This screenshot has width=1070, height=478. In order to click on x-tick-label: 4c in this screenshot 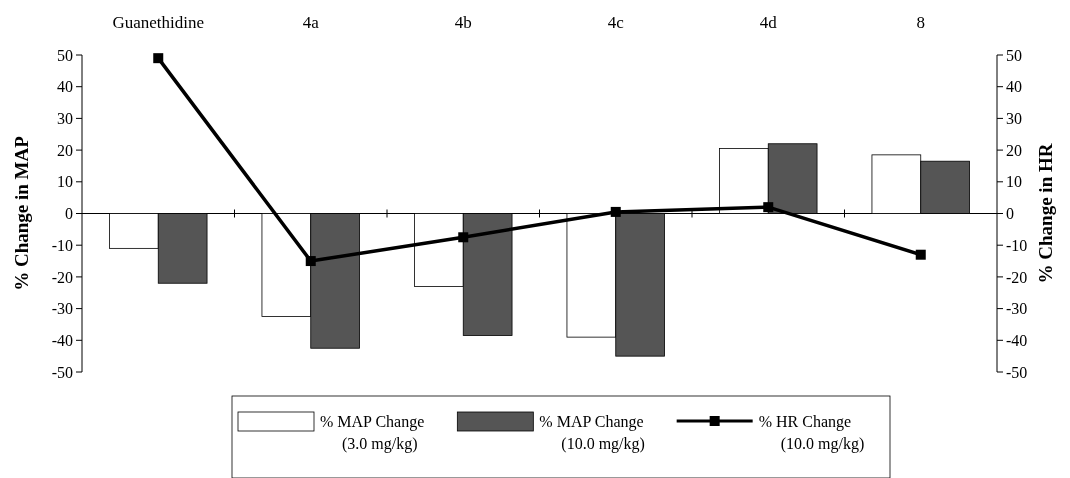, I will do `click(616, 22)`.